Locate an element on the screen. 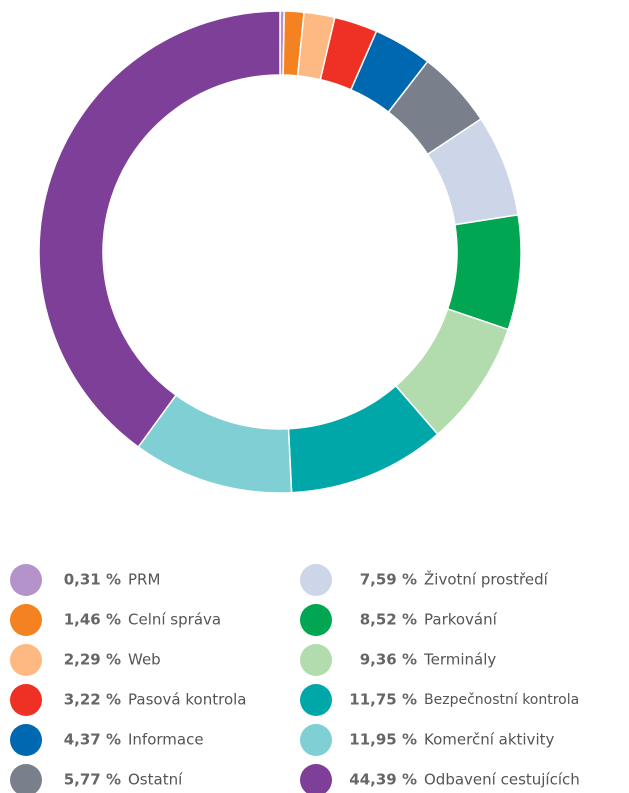  legend-value: 4,37 % is located at coordinates (92, 740).